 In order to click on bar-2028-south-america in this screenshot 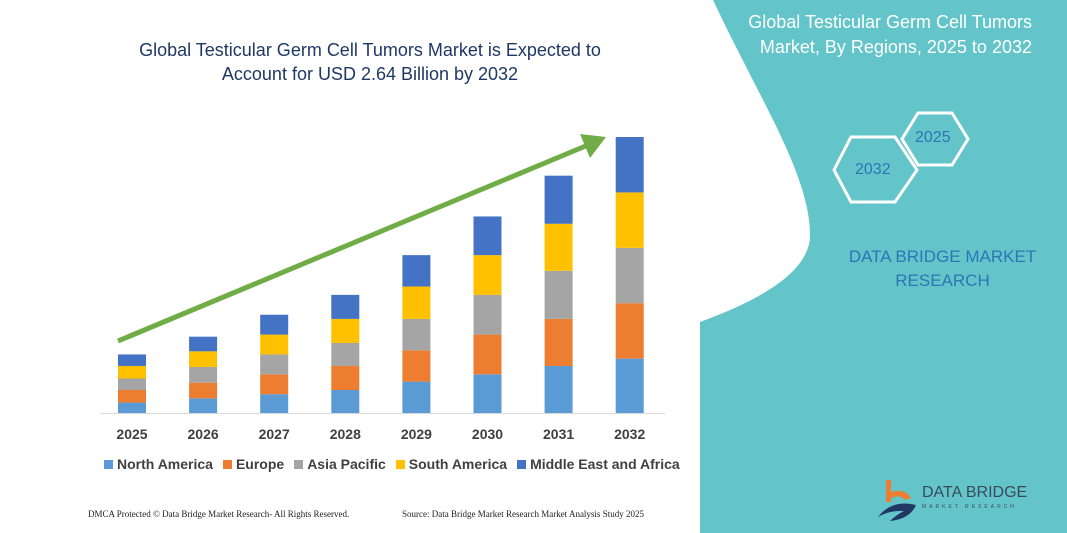, I will do `click(345, 330)`.